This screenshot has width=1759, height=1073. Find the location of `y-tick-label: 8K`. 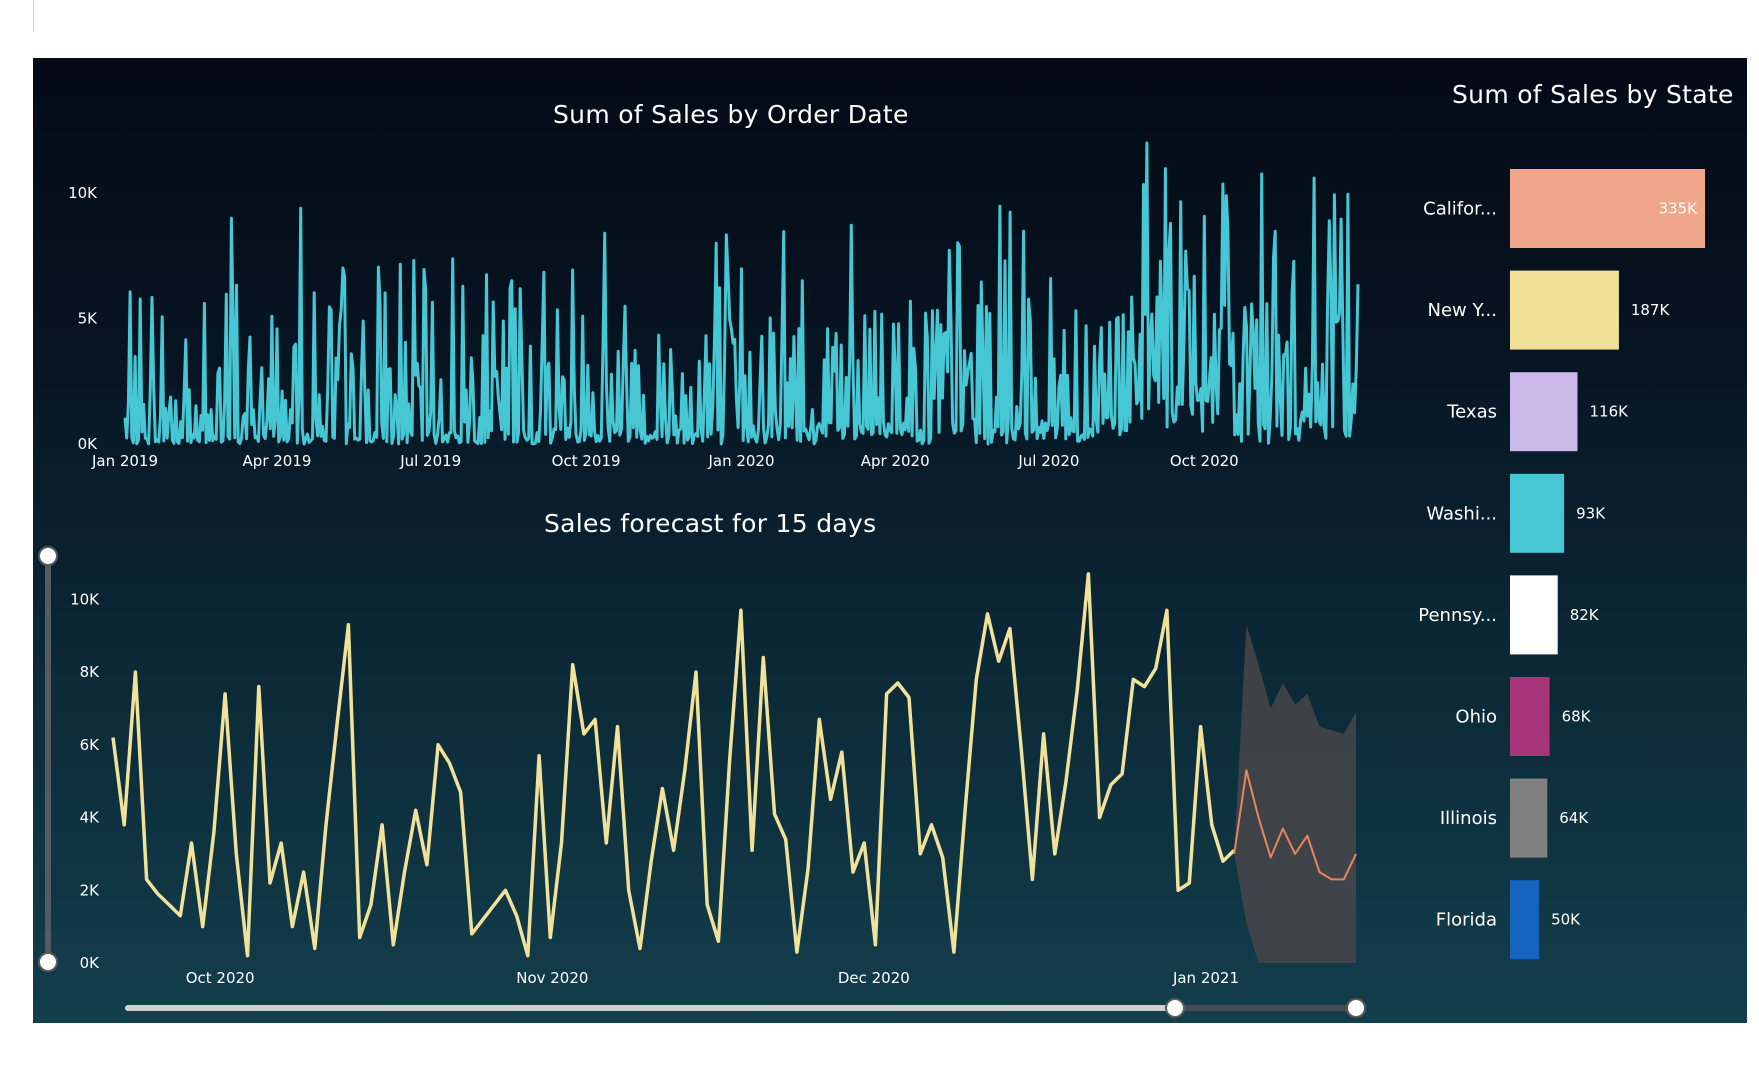

y-tick-label: 8K is located at coordinates (90, 672).